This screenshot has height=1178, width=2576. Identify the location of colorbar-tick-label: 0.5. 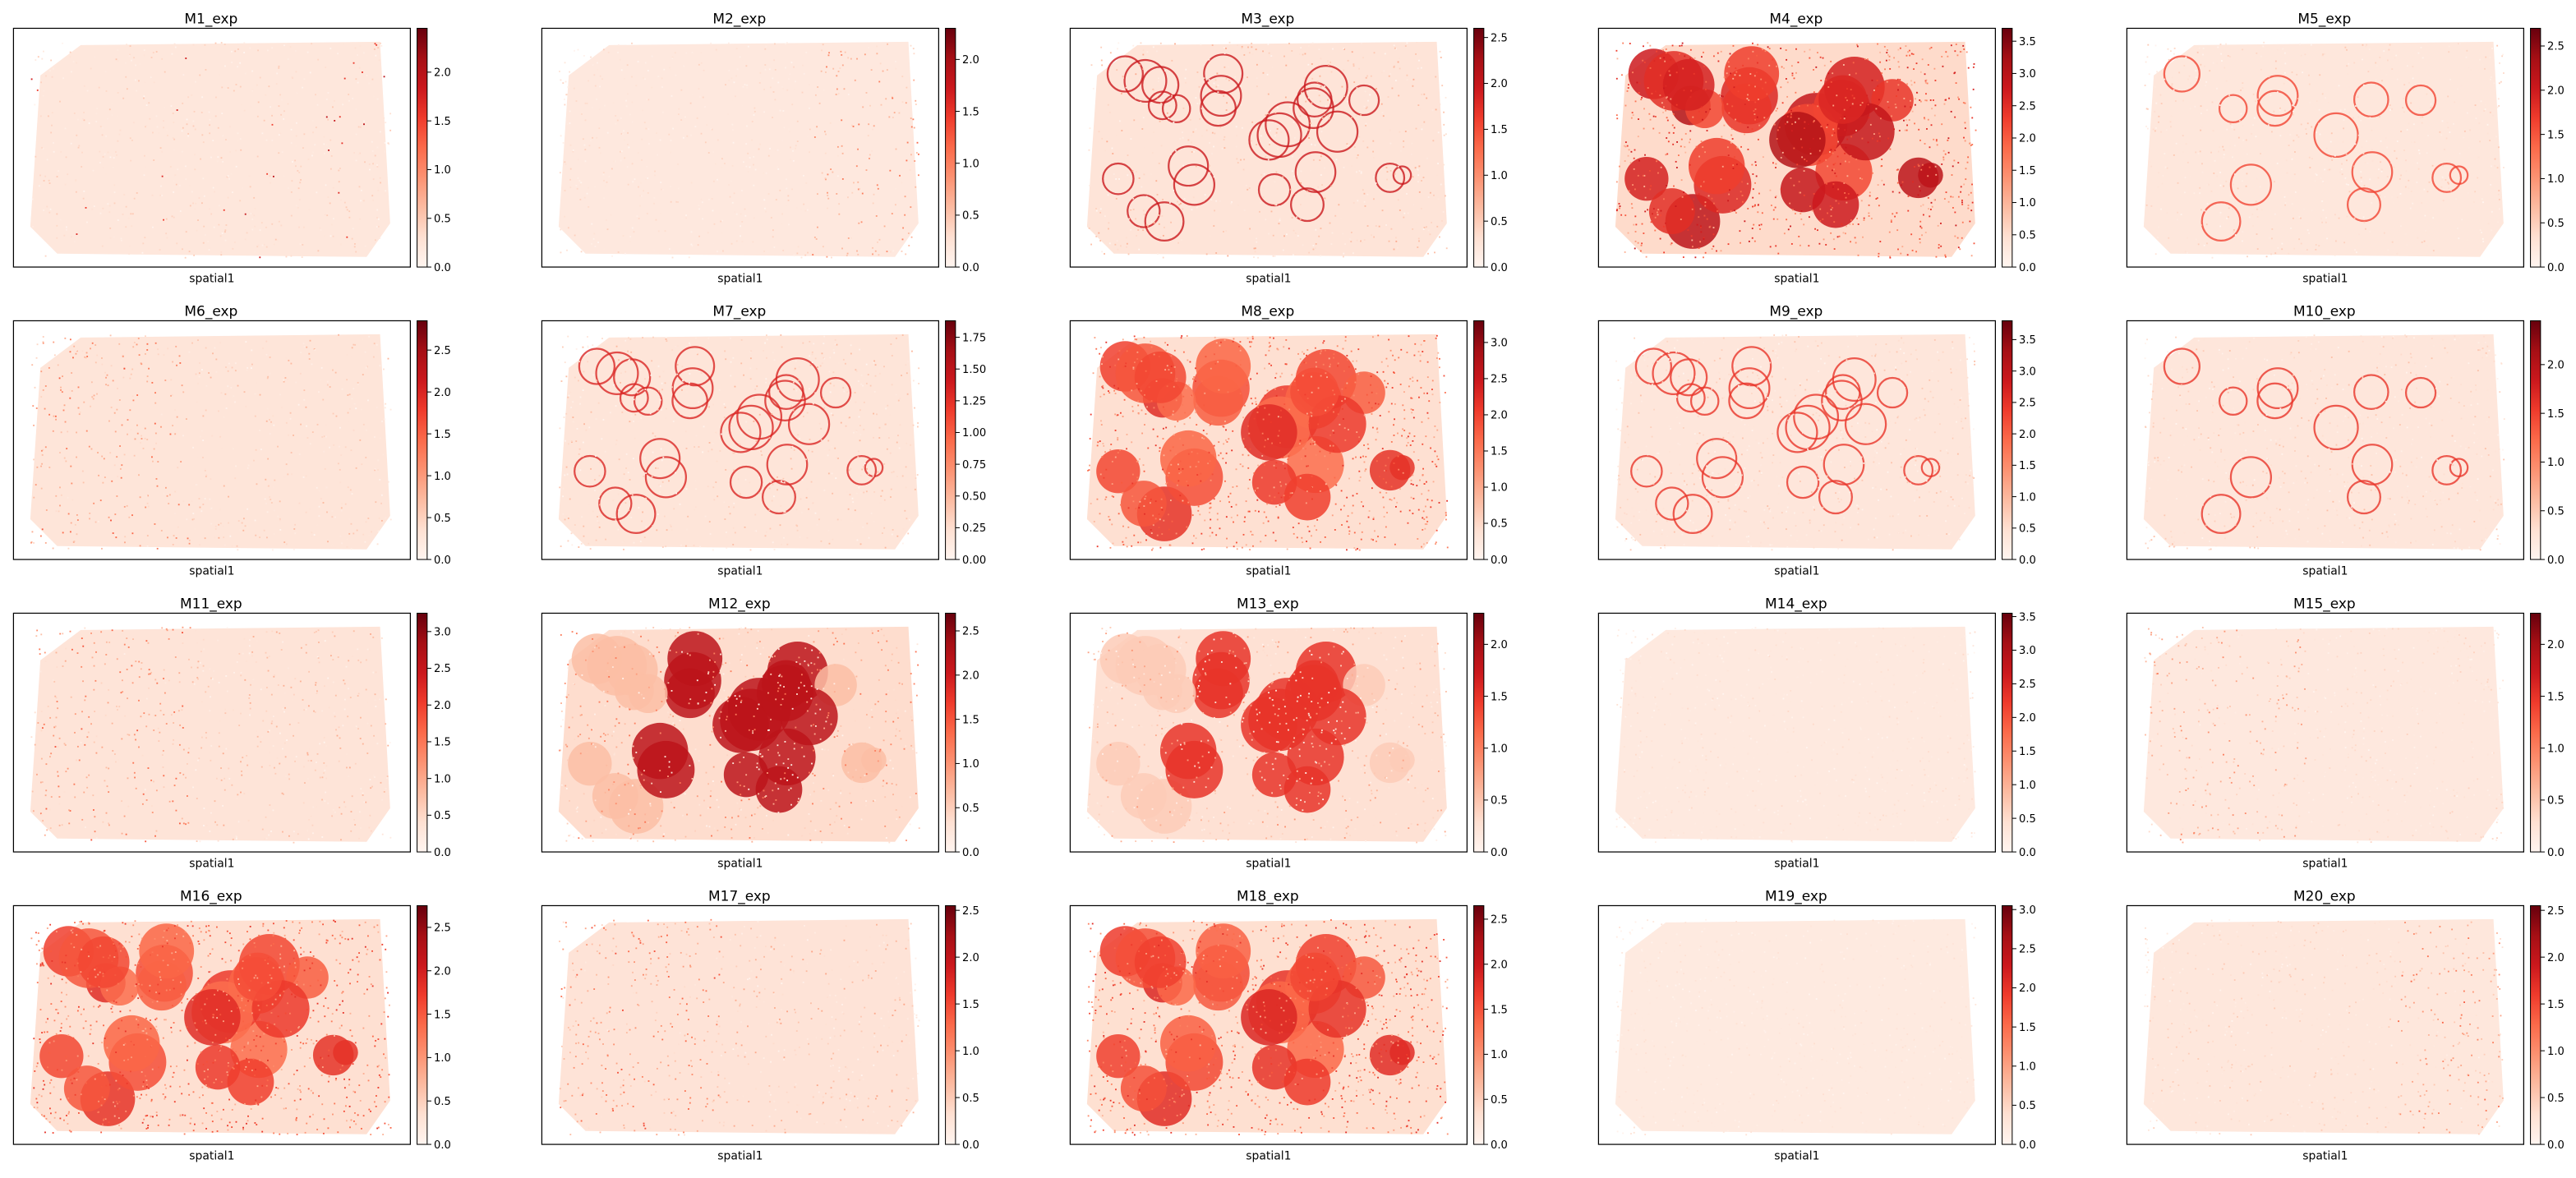
(2555, 224).